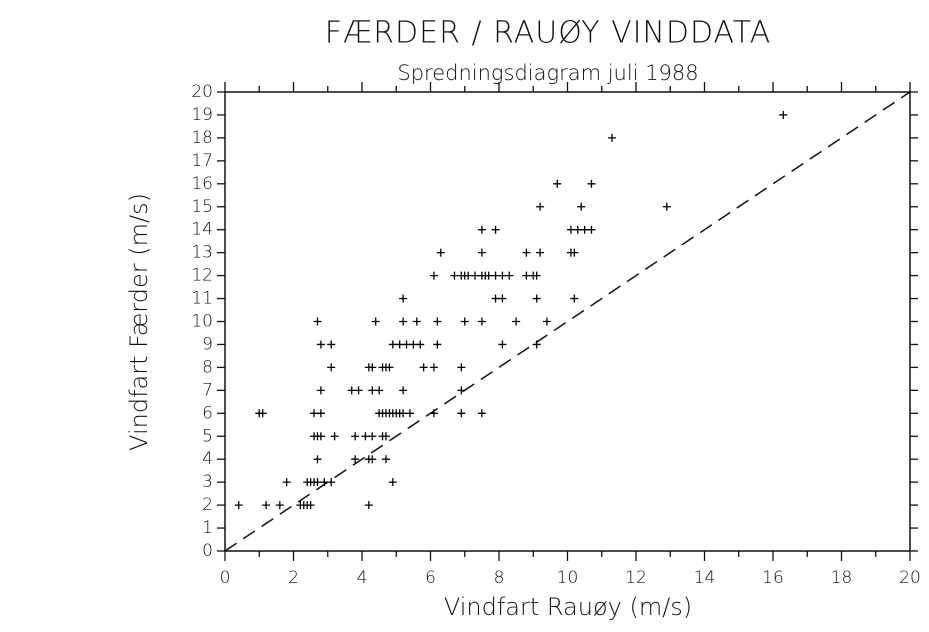  What do you see at coordinates (430, 578) in the screenshot?
I see `x-tick-label: 6` at bounding box center [430, 578].